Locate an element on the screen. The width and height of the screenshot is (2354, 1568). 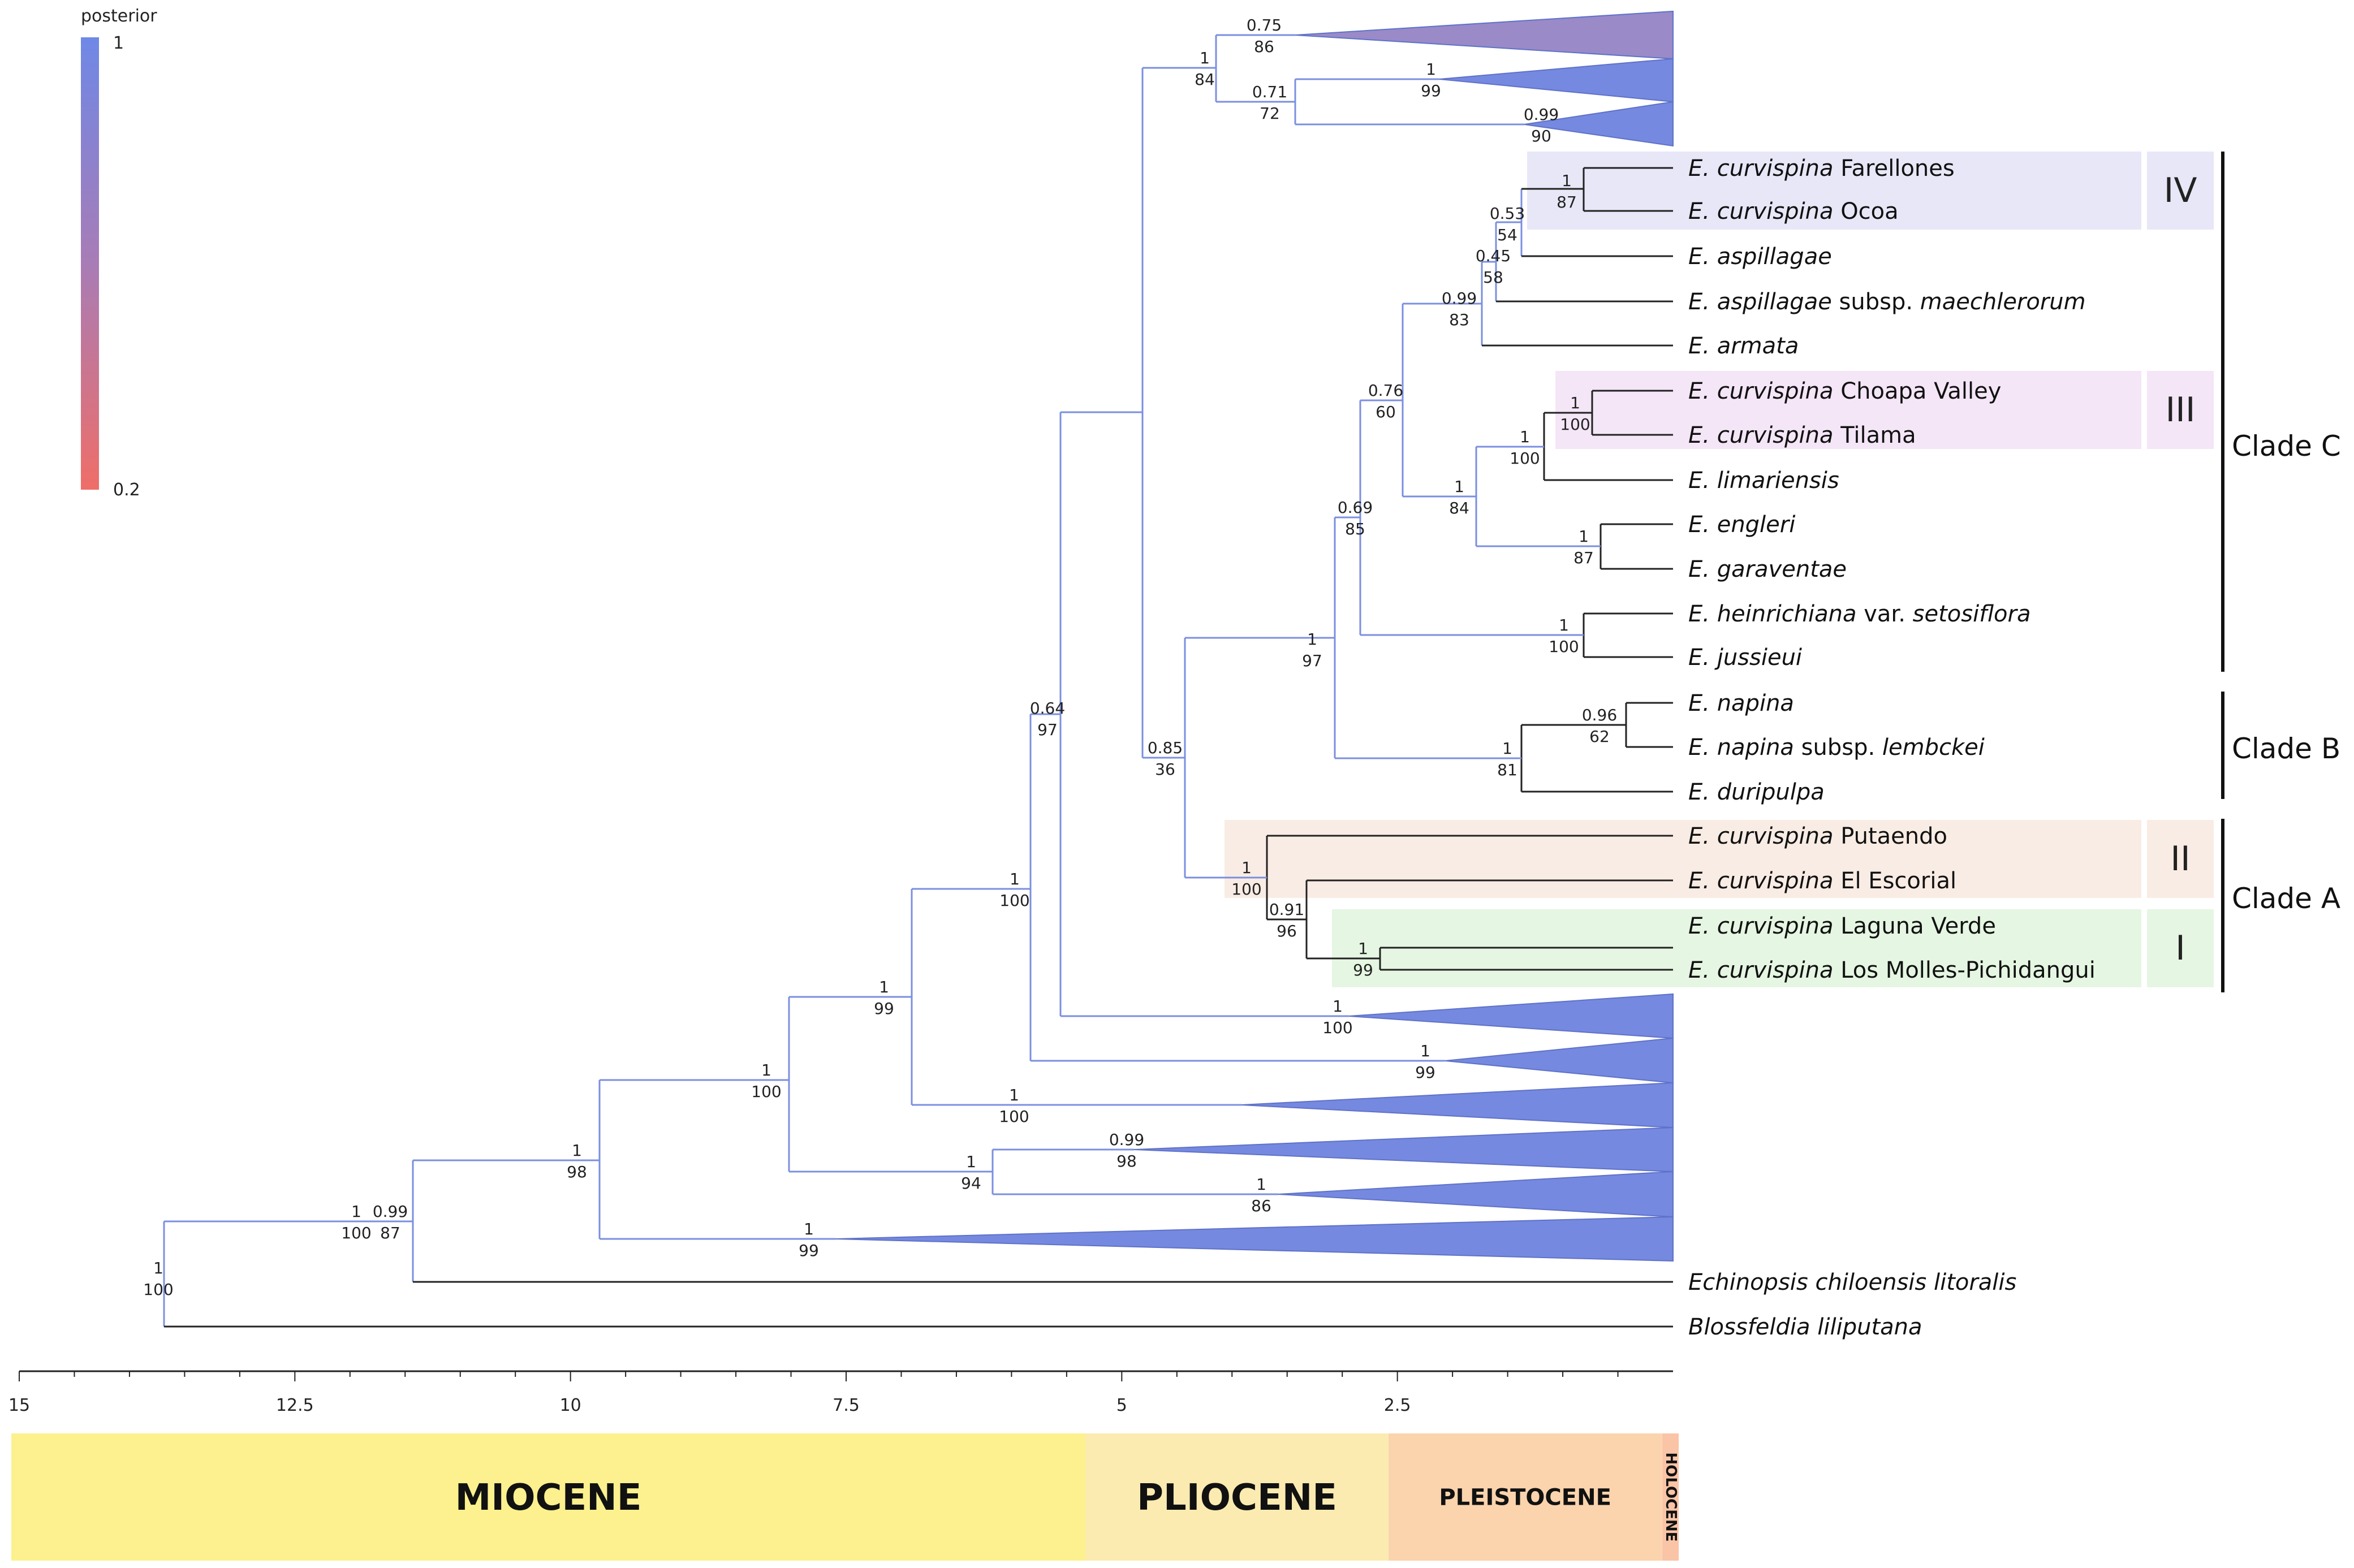
clade-label-2: Clade B is located at coordinates (2286, 748).